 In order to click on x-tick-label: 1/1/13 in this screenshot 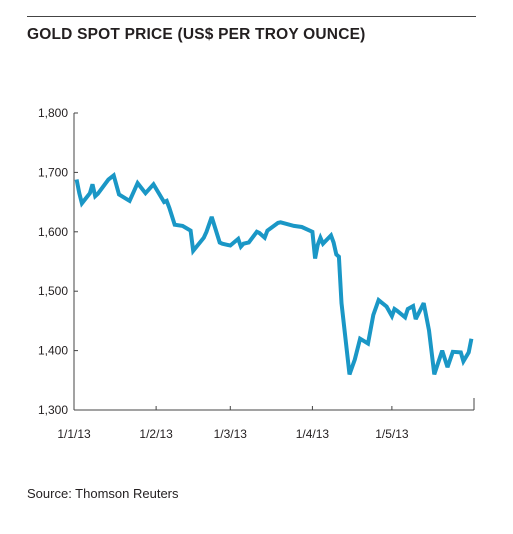, I will do `click(74, 434)`.